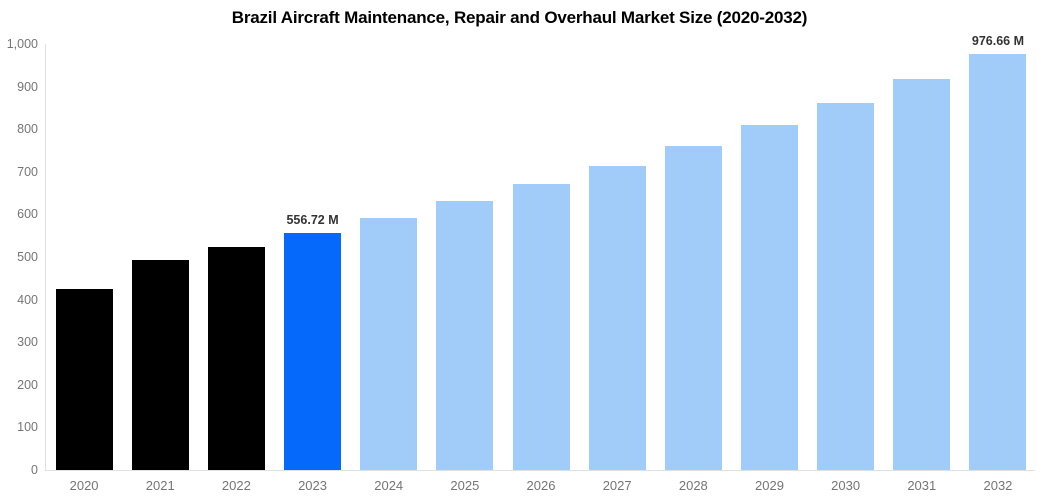  I want to click on bar-slot-2029, so click(769, 257).